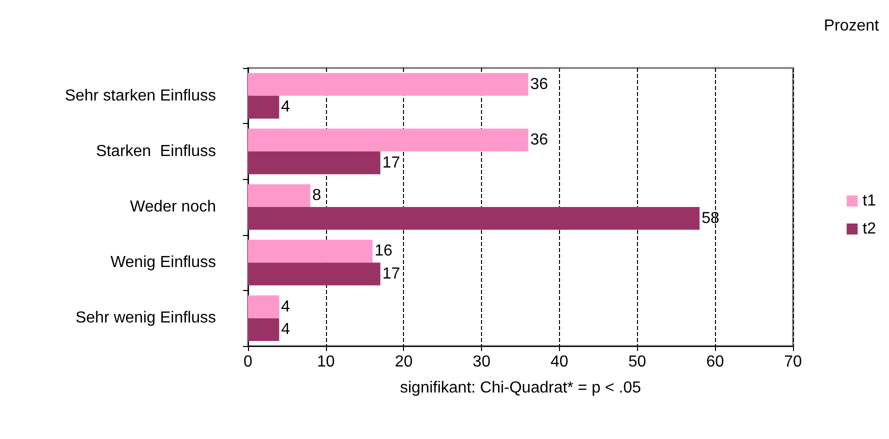 The width and height of the screenshot is (889, 439). What do you see at coordinates (869, 229) in the screenshot?
I see `legend-label: t2` at bounding box center [869, 229].